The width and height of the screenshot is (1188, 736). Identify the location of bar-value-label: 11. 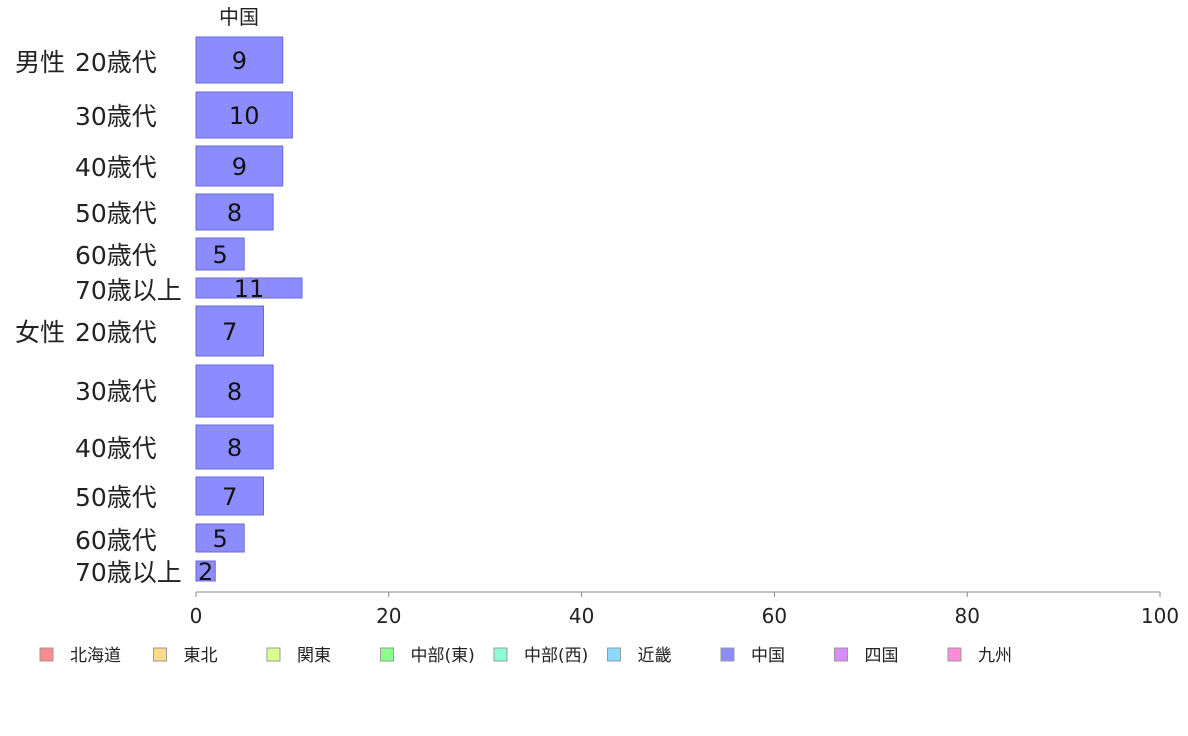
(249, 289).